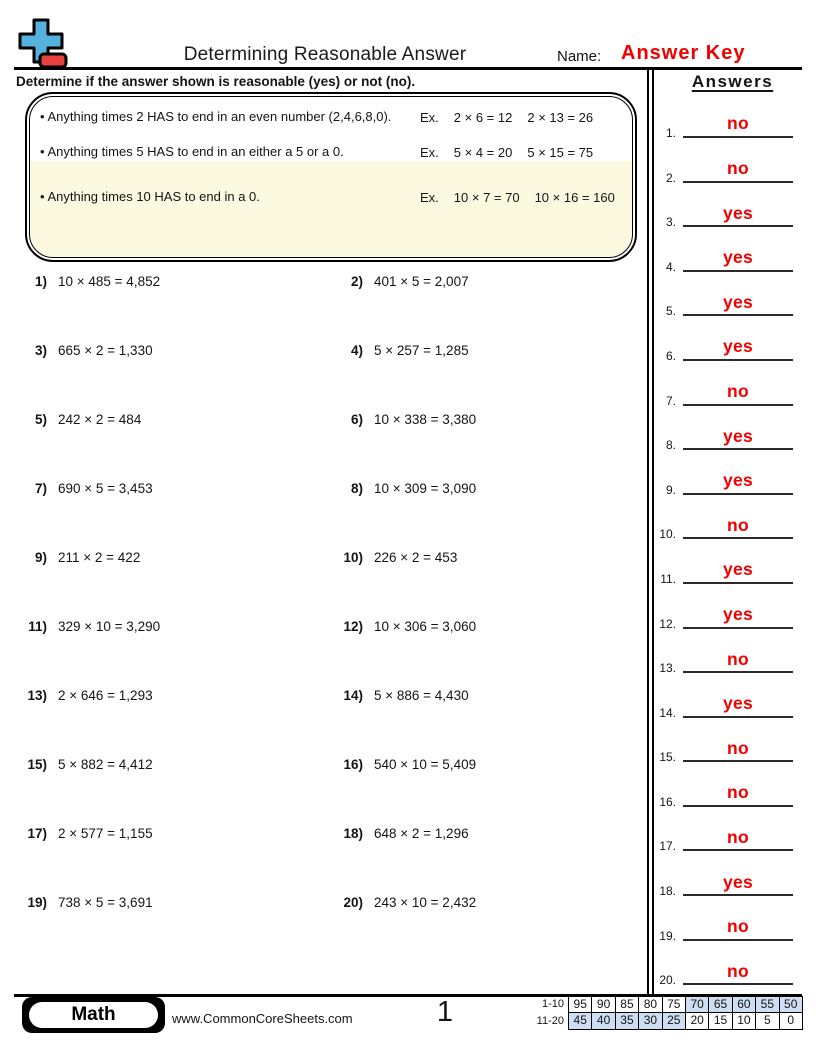 The height and width of the screenshot is (1056, 816). I want to click on score-cell: 70, so click(697, 1004).